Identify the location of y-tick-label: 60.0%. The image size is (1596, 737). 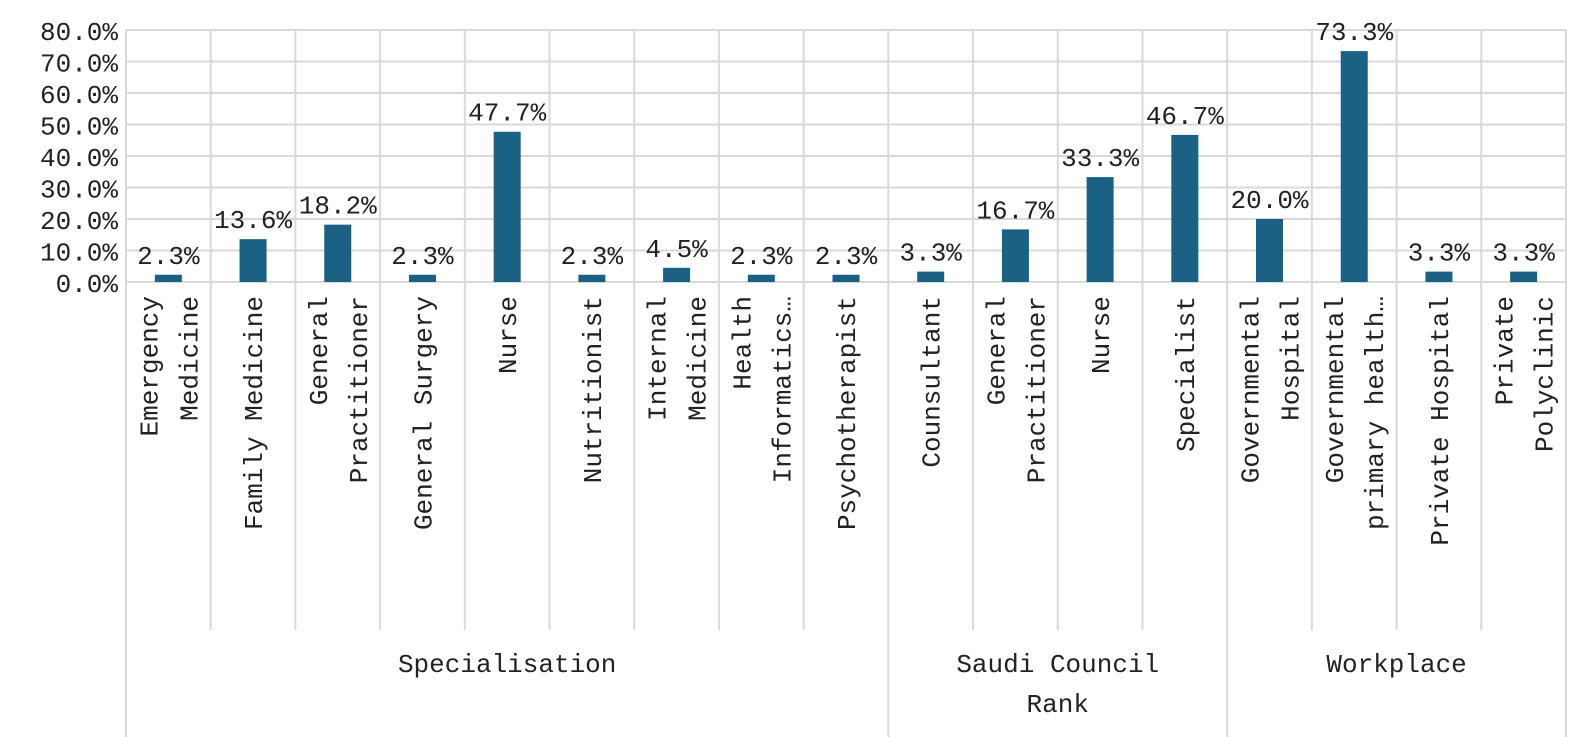
(79, 96).